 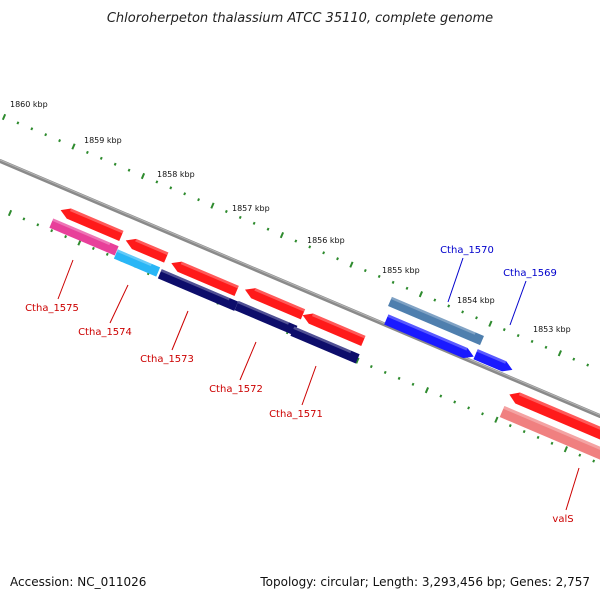 I want to click on gene-ctha-1570-steel-body, so click(x=436, y=321).